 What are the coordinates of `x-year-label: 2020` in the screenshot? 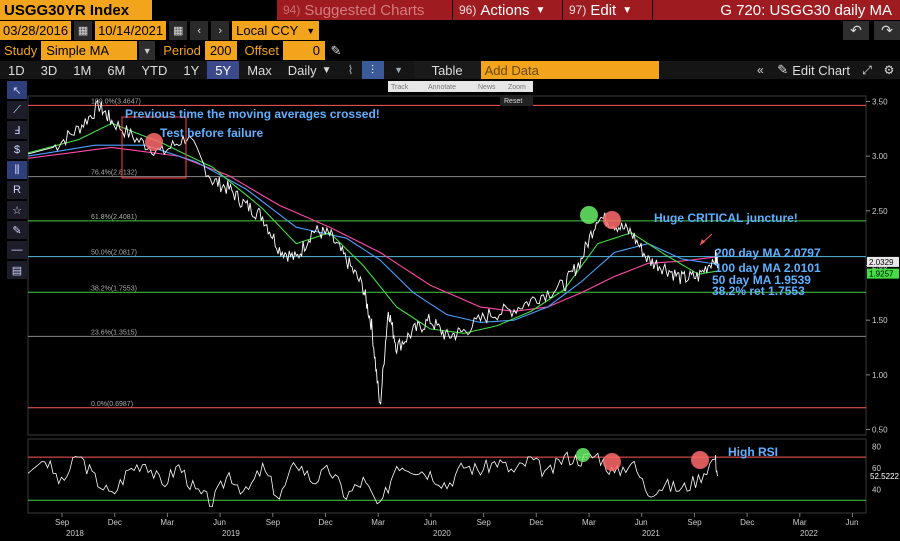 It's located at (442, 533).